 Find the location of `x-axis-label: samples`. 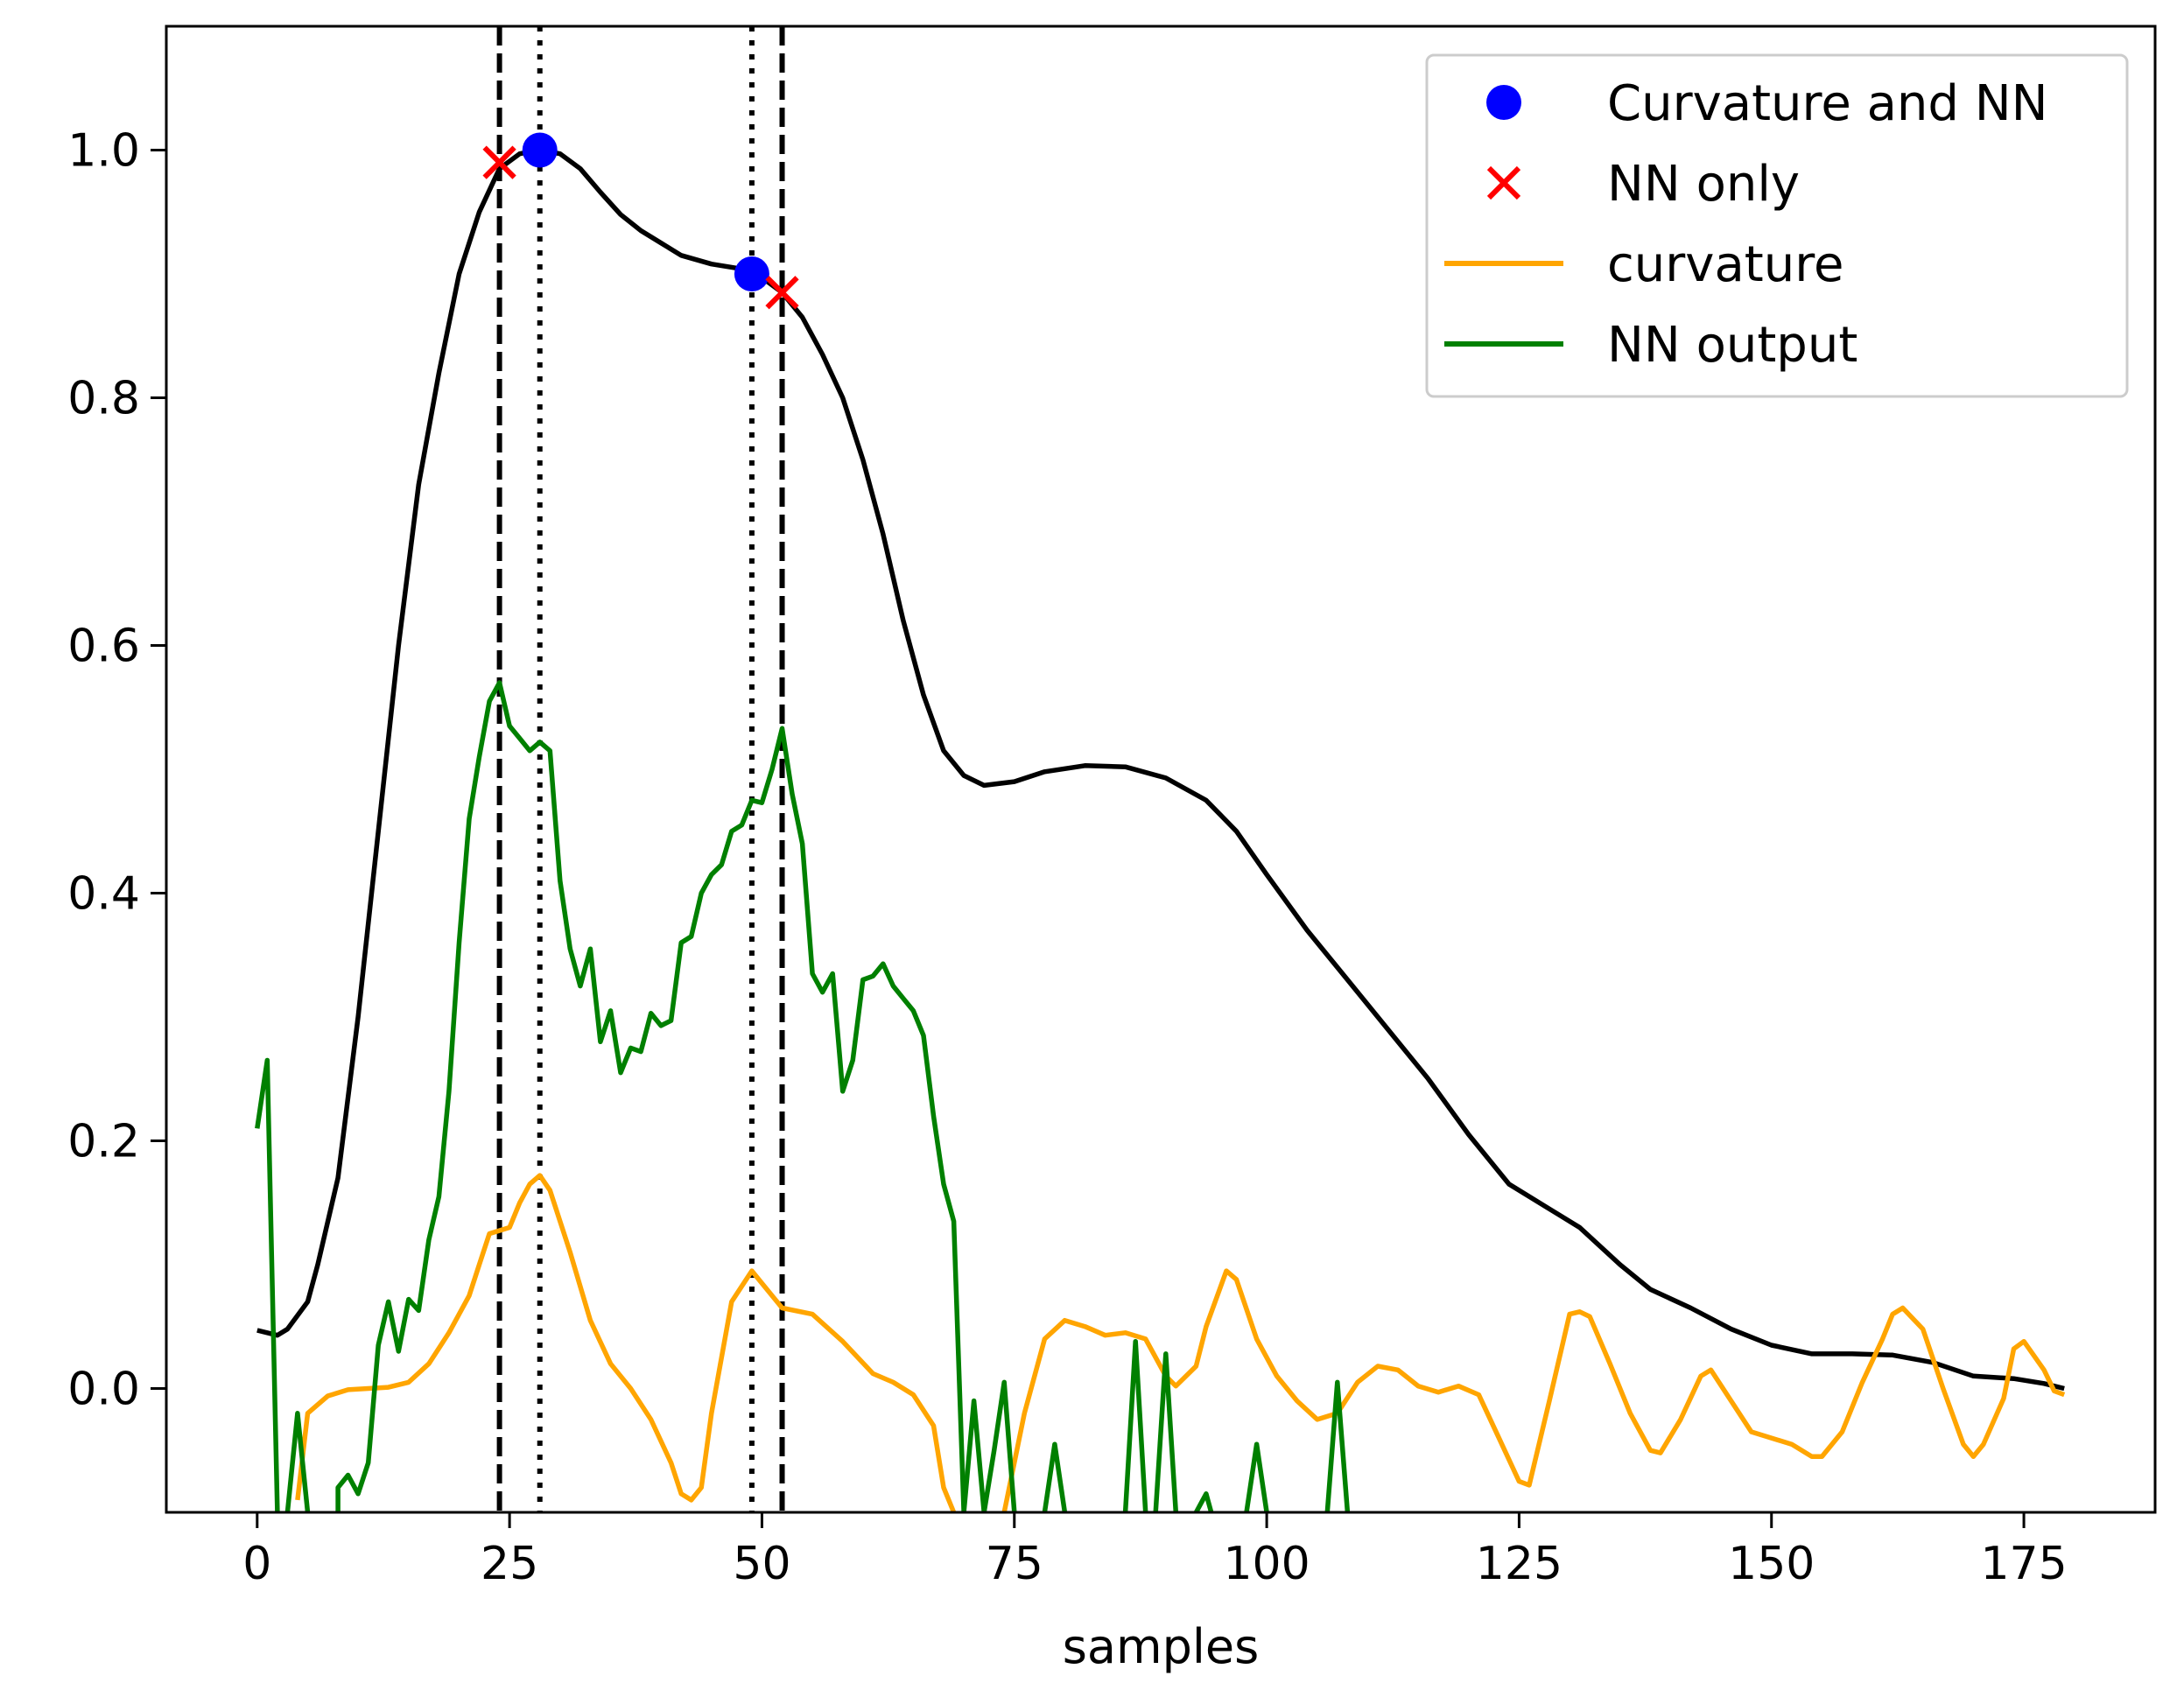

x-axis-label: samples is located at coordinates (1161, 1647).